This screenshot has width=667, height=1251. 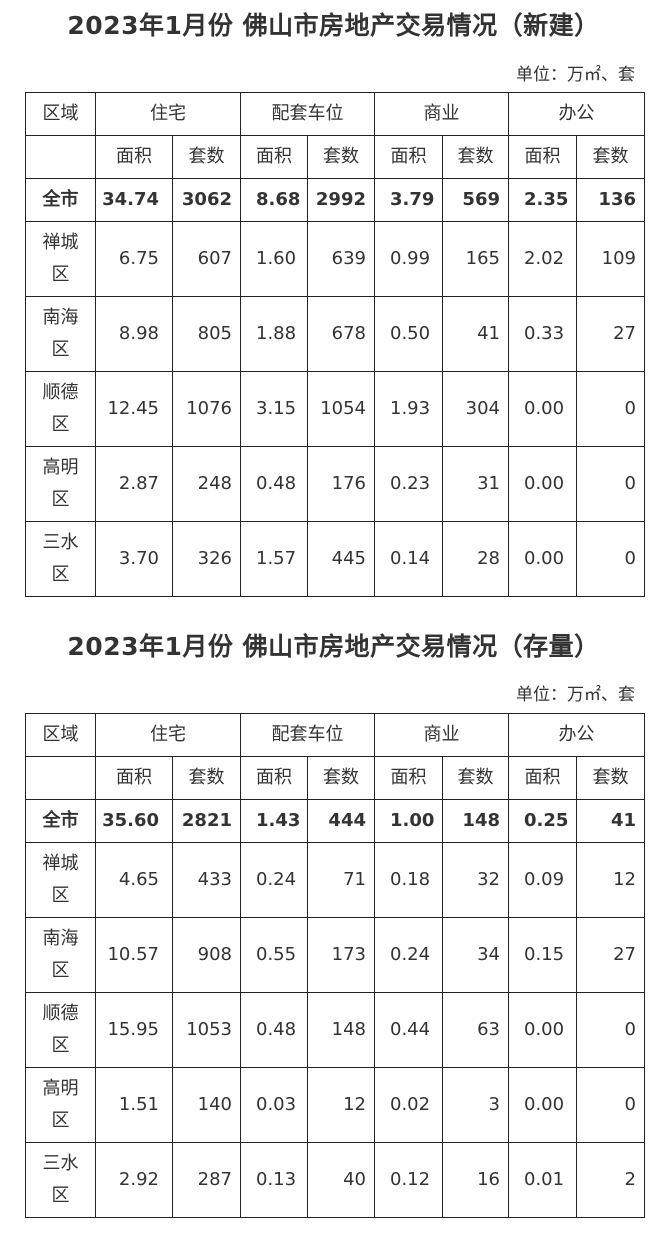 What do you see at coordinates (307, 735) in the screenshot?
I see `group-header: 配套车位` at bounding box center [307, 735].